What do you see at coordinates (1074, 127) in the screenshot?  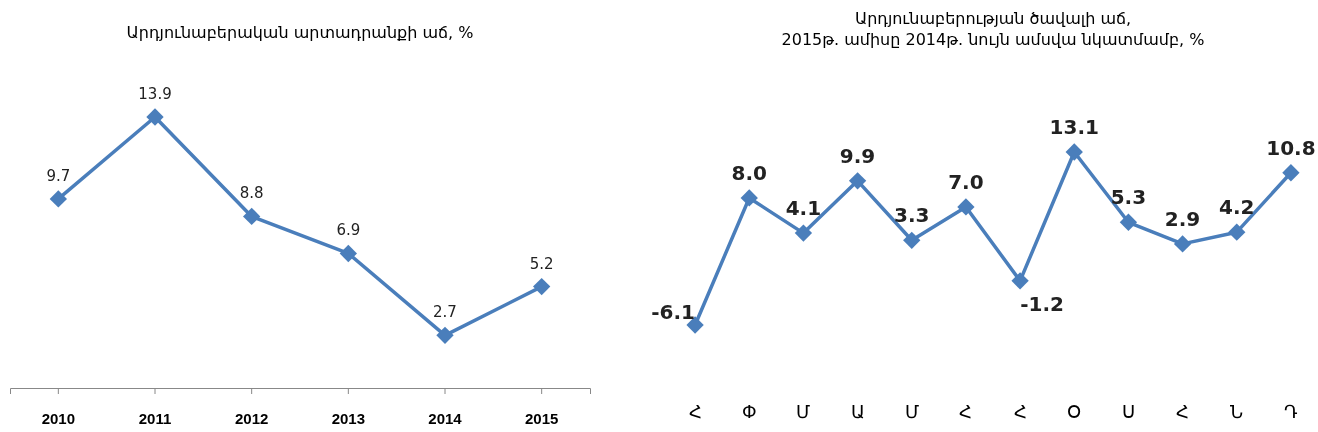 I see `data-label: 13.1` at bounding box center [1074, 127].